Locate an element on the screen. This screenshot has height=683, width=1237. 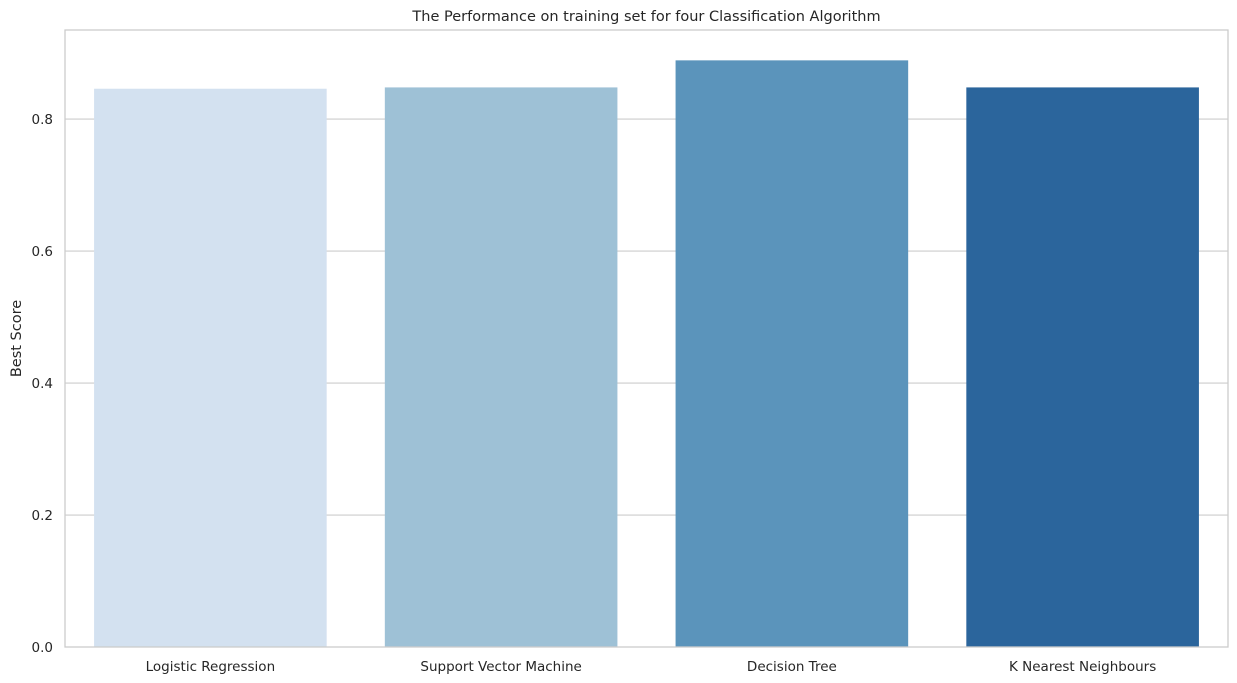
x-tick-label: K Nearest Neighbours is located at coordinates (1082, 667).